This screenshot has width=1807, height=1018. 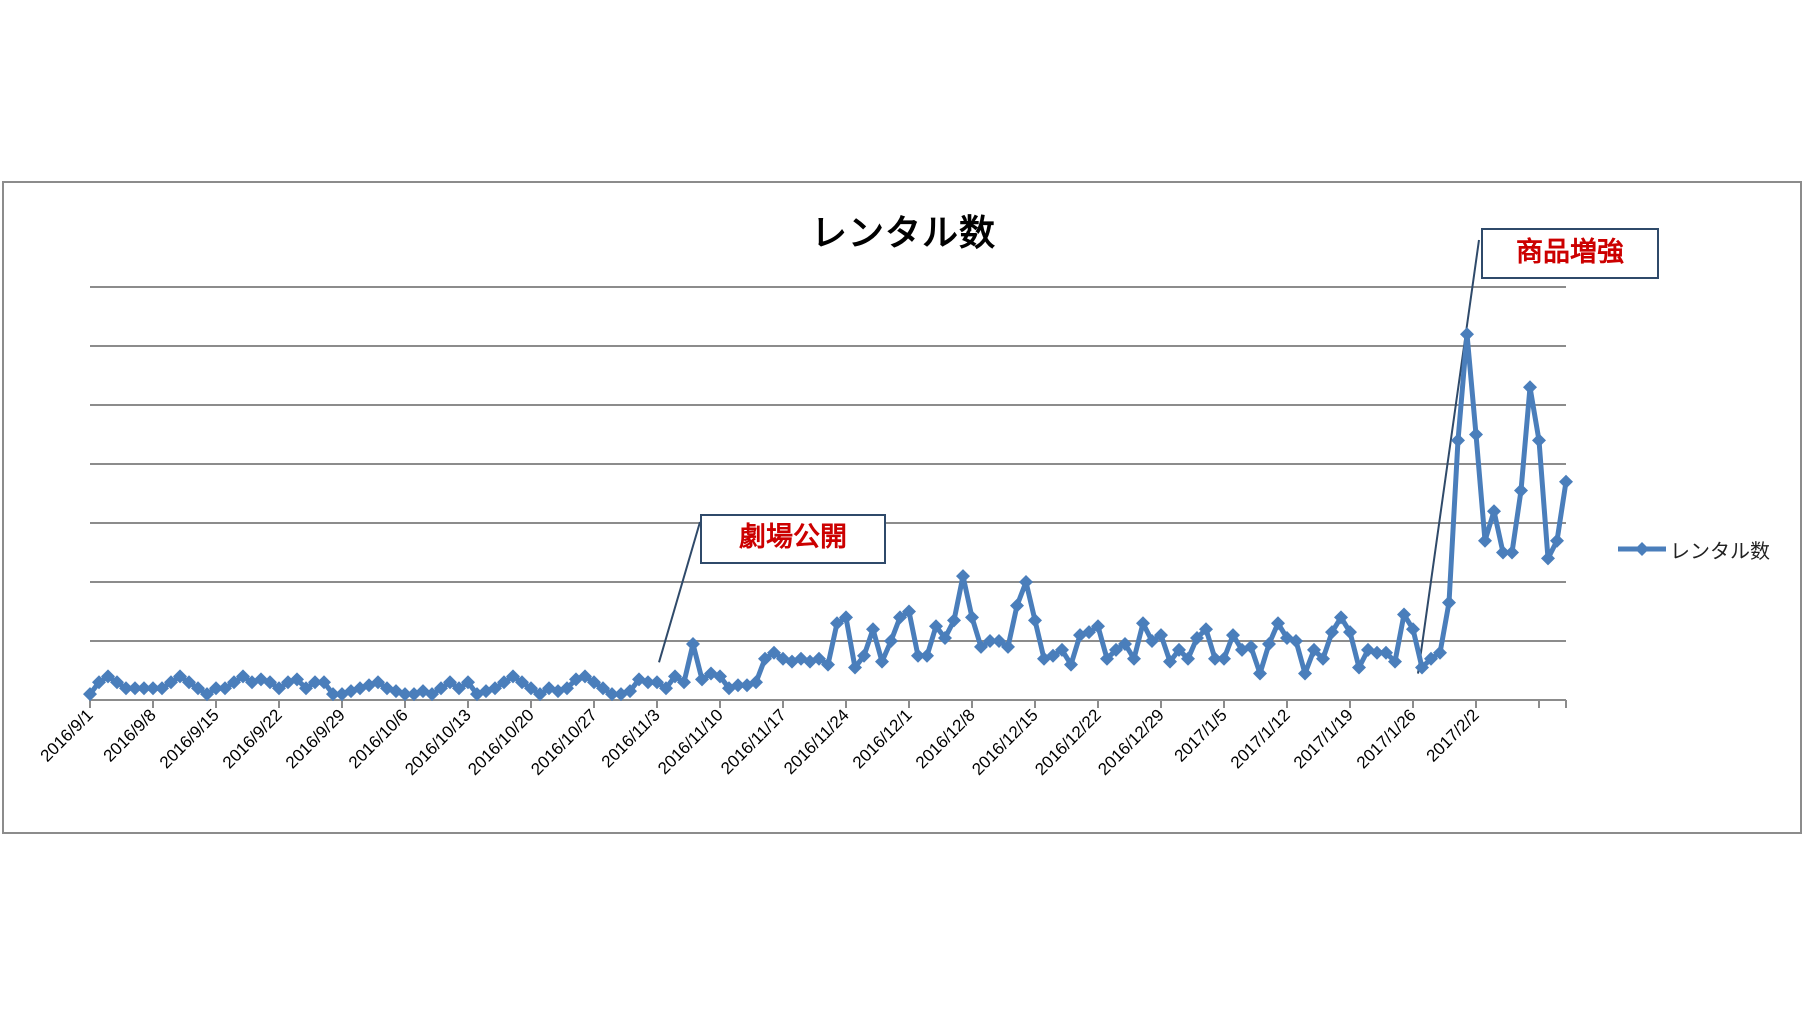 What do you see at coordinates (1453, 735) in the screenshot?
I see `x-tick-label: 2017/2/2` at bounding box center [1453, 735].